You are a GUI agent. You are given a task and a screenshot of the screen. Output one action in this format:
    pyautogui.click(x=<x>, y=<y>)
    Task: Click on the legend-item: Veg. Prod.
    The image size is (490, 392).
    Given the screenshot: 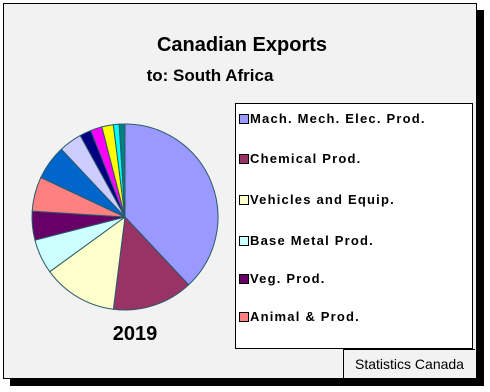 What is the action you would take?
    pyautogui.click(x=344, y=279)
    